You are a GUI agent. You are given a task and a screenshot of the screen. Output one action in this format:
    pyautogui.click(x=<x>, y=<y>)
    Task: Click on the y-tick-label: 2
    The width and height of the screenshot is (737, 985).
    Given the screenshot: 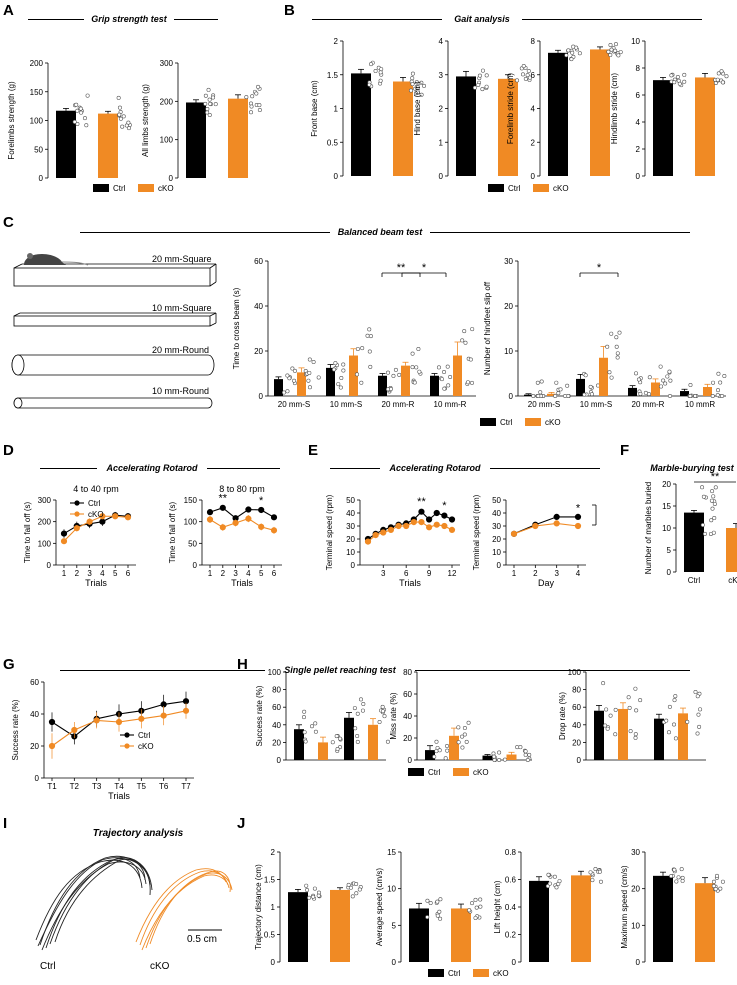 What is the action you would take?
    pyautogui.click(x=273, y=852)
    